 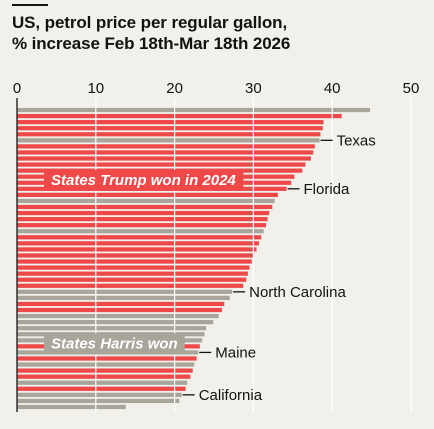 What do you see at coordinates (253, 88) in the screenshot?
I see `x-tick-label: 30` at bounding box center [253, 88].